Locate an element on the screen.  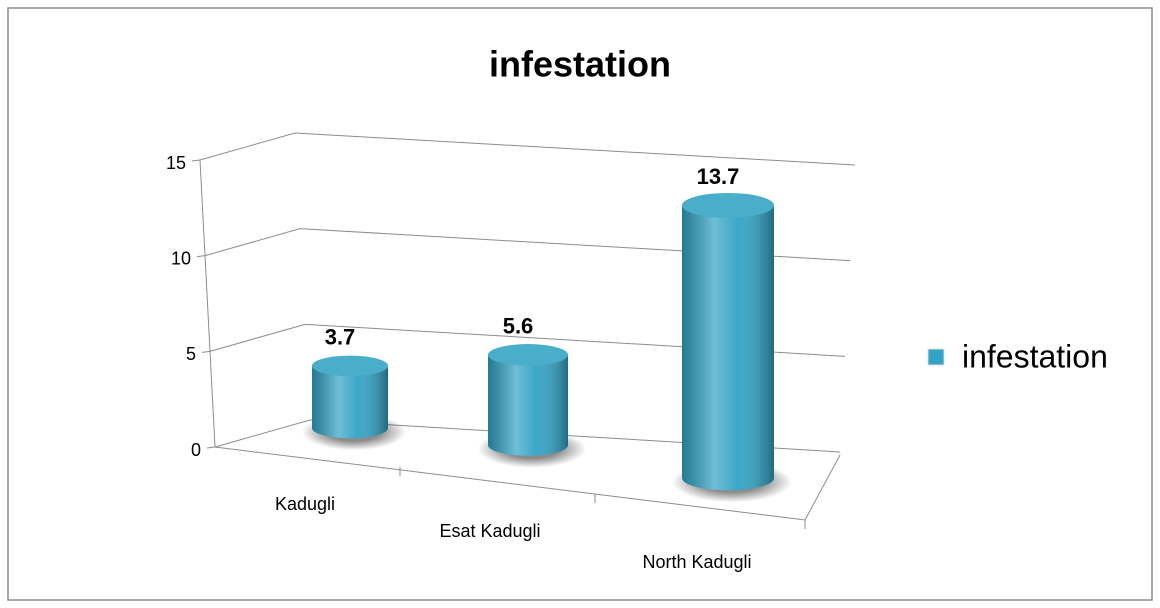
data-label: 5.6 is located at coordinates (518, 326).